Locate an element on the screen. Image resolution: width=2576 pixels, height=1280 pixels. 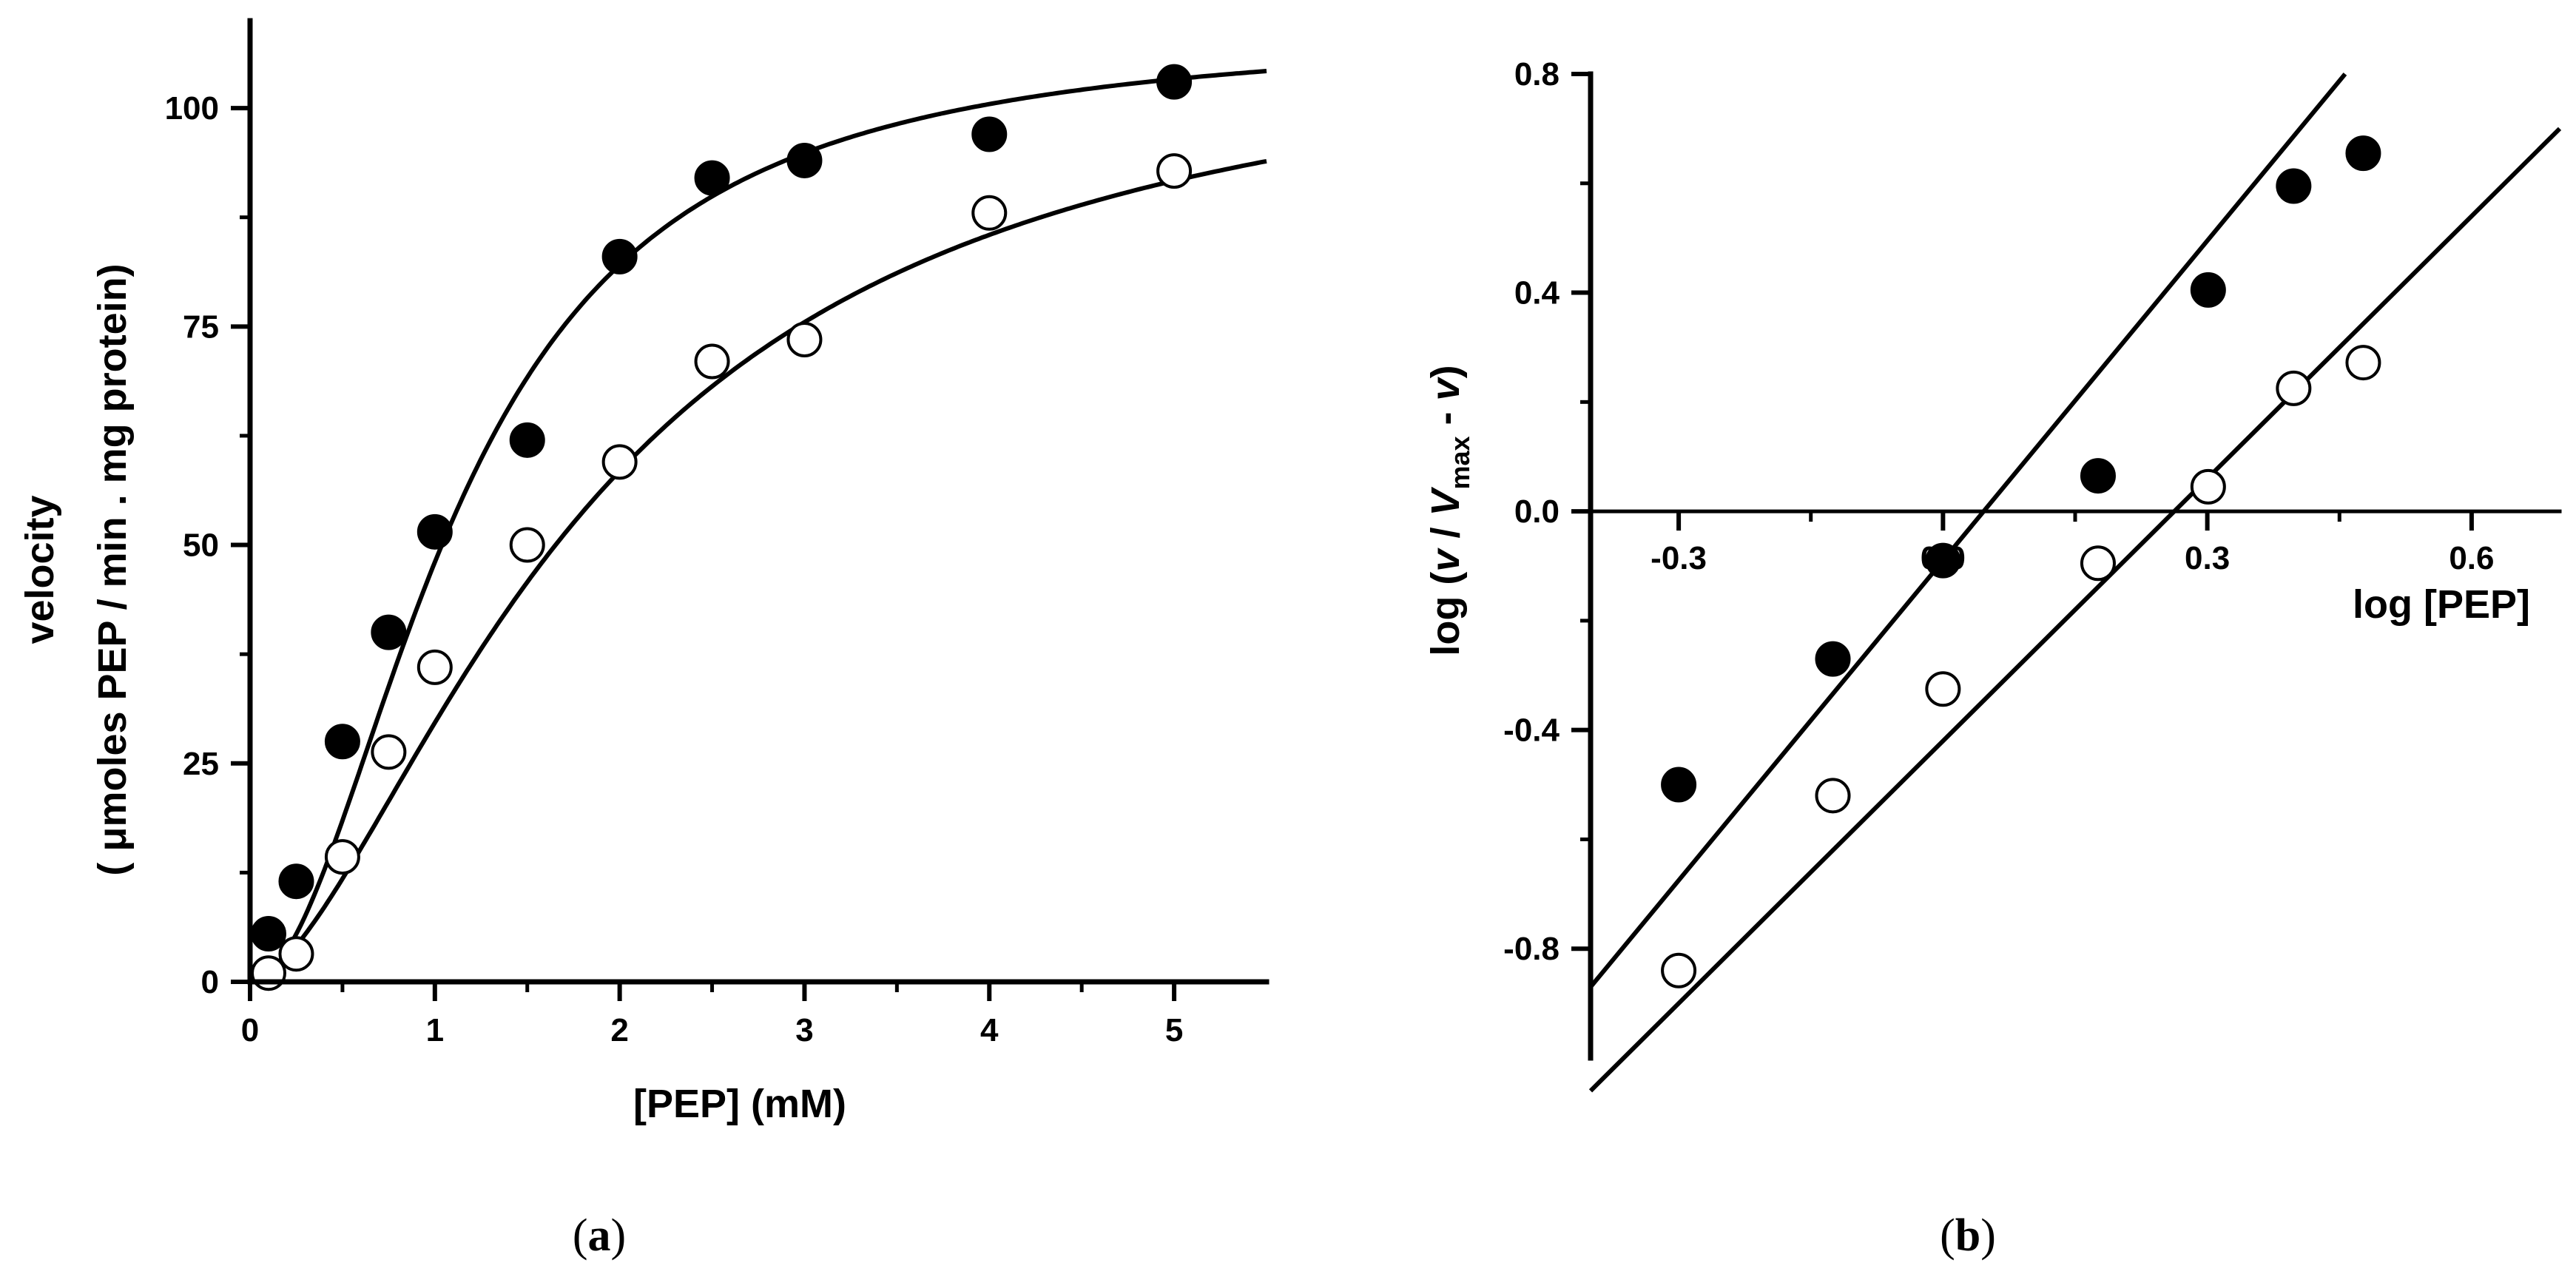
b-x-tick-label: 0.6 is located at coordinates (2471, 558).